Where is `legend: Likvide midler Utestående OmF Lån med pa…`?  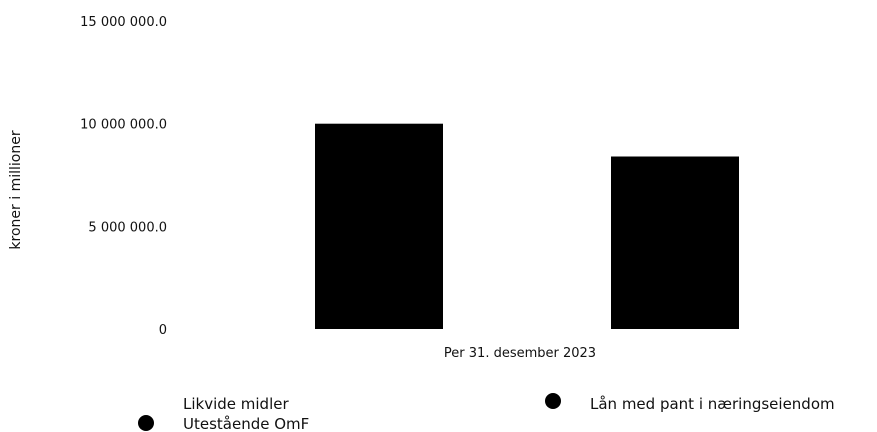 legend: Likvide midler Utestående OmF Lån med pa… is located at coordinates (486, 412).